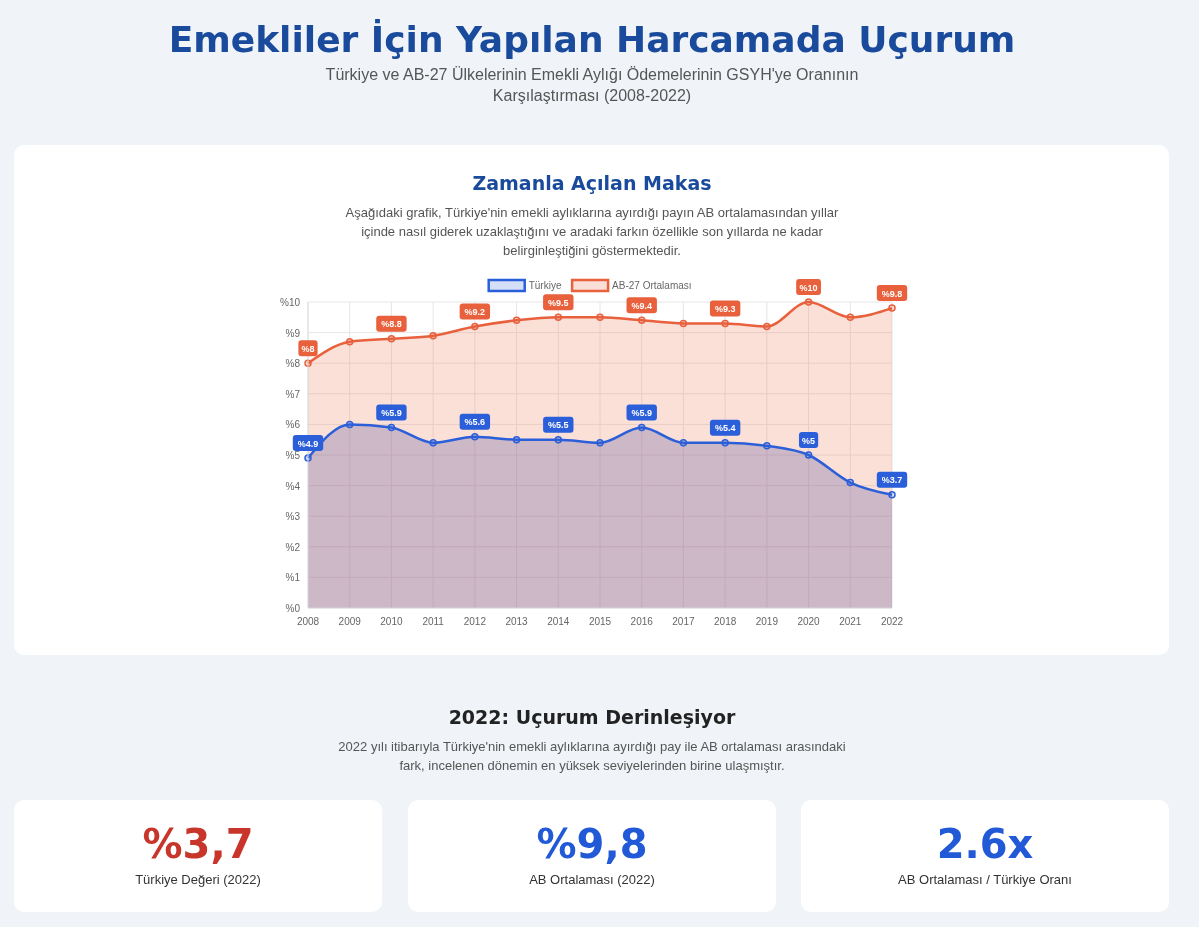 Image resolution: width=1199 pixels, height=927 pixels. What do you see at coordinates (850, 621) in the screenshot?
I see `x-tick-label: 2021` at bounding box center [850, 621].